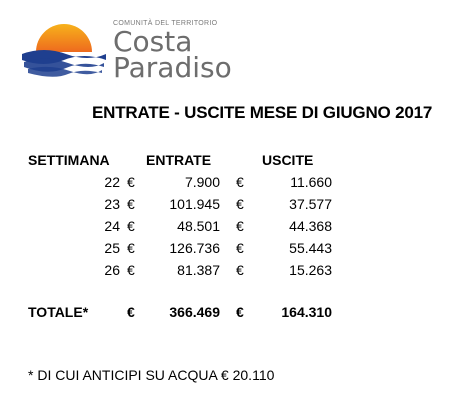  What do you see at coordinates (306, 312) in the screenshot?
I see `total-expense: 164.310` at bounding box center [306, 312].